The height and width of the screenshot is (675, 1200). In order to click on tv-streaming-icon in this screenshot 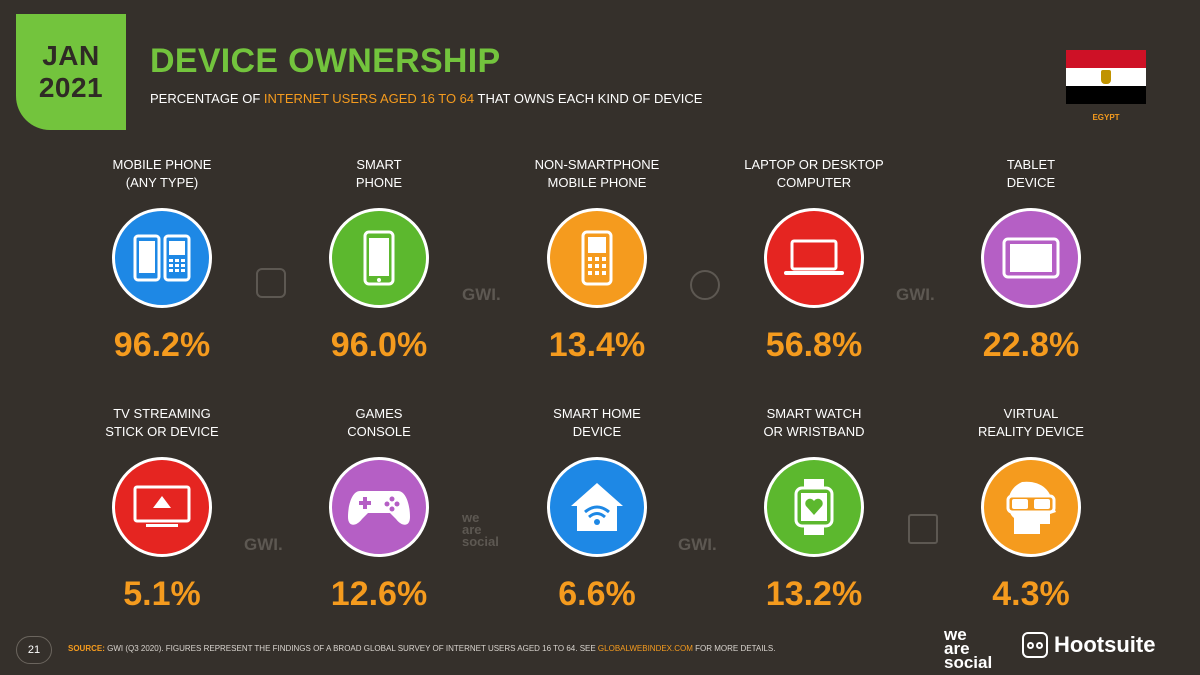, I will do `click(162, 507)`.